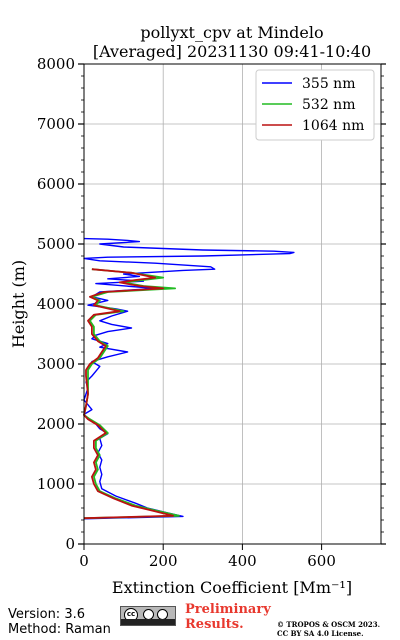  I want to click on y-tick-label: 3000, so click(56, 364).